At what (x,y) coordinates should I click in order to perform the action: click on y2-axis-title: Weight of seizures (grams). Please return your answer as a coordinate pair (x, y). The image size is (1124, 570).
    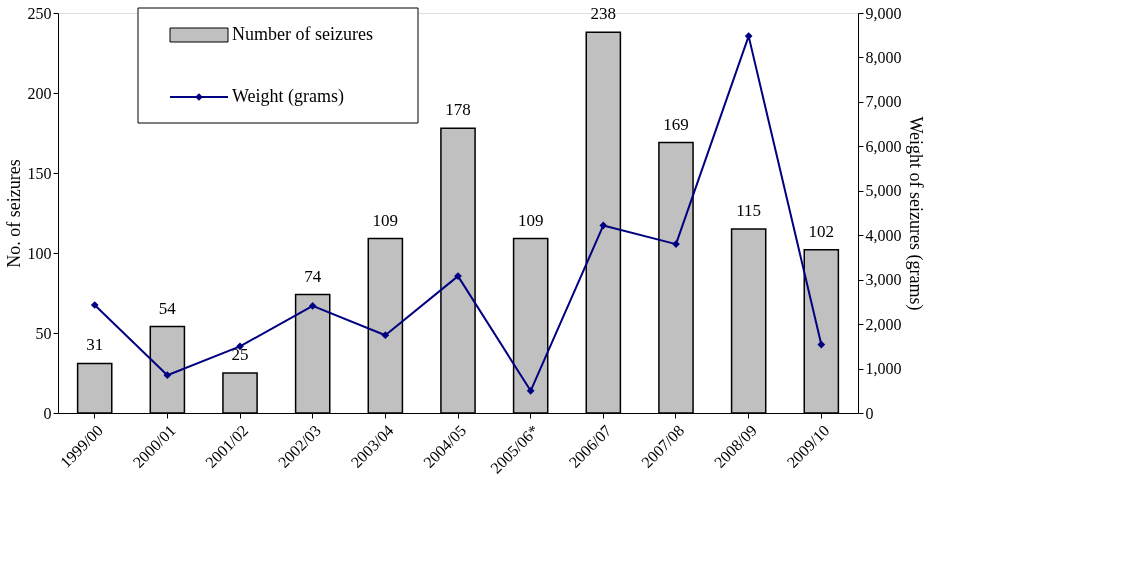
    Looking at the image, I should click on (915, 213).